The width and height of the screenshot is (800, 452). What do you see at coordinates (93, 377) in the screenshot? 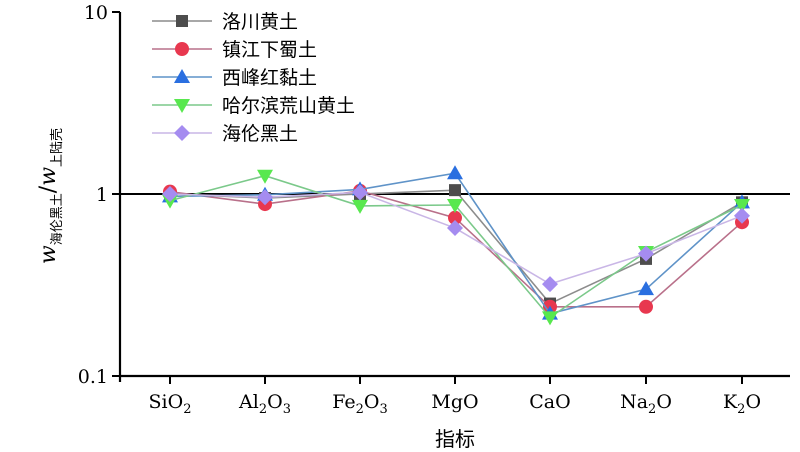
I see `y-tick-label: 0.1` at bounding box center [93, 377].